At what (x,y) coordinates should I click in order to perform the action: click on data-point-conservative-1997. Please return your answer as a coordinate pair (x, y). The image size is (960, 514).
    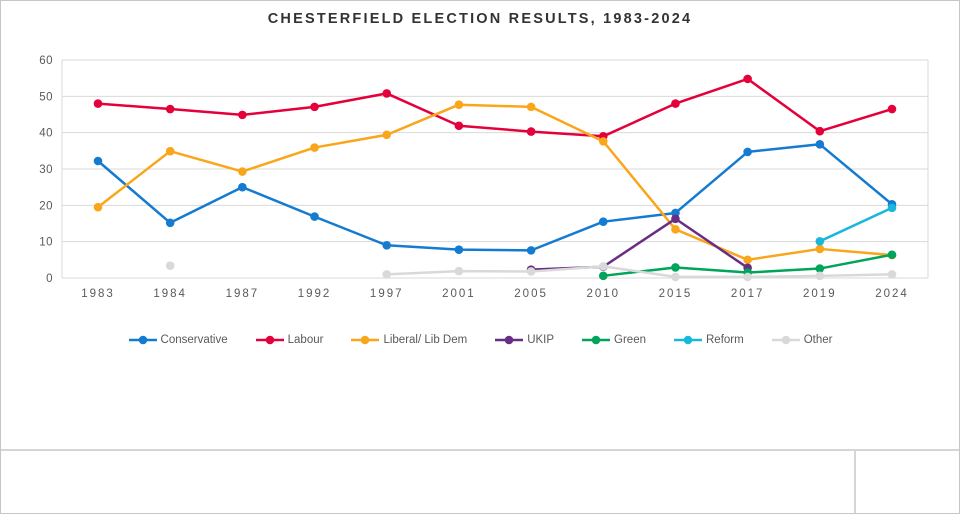
    Looking at the image, I should click on (387, 245).